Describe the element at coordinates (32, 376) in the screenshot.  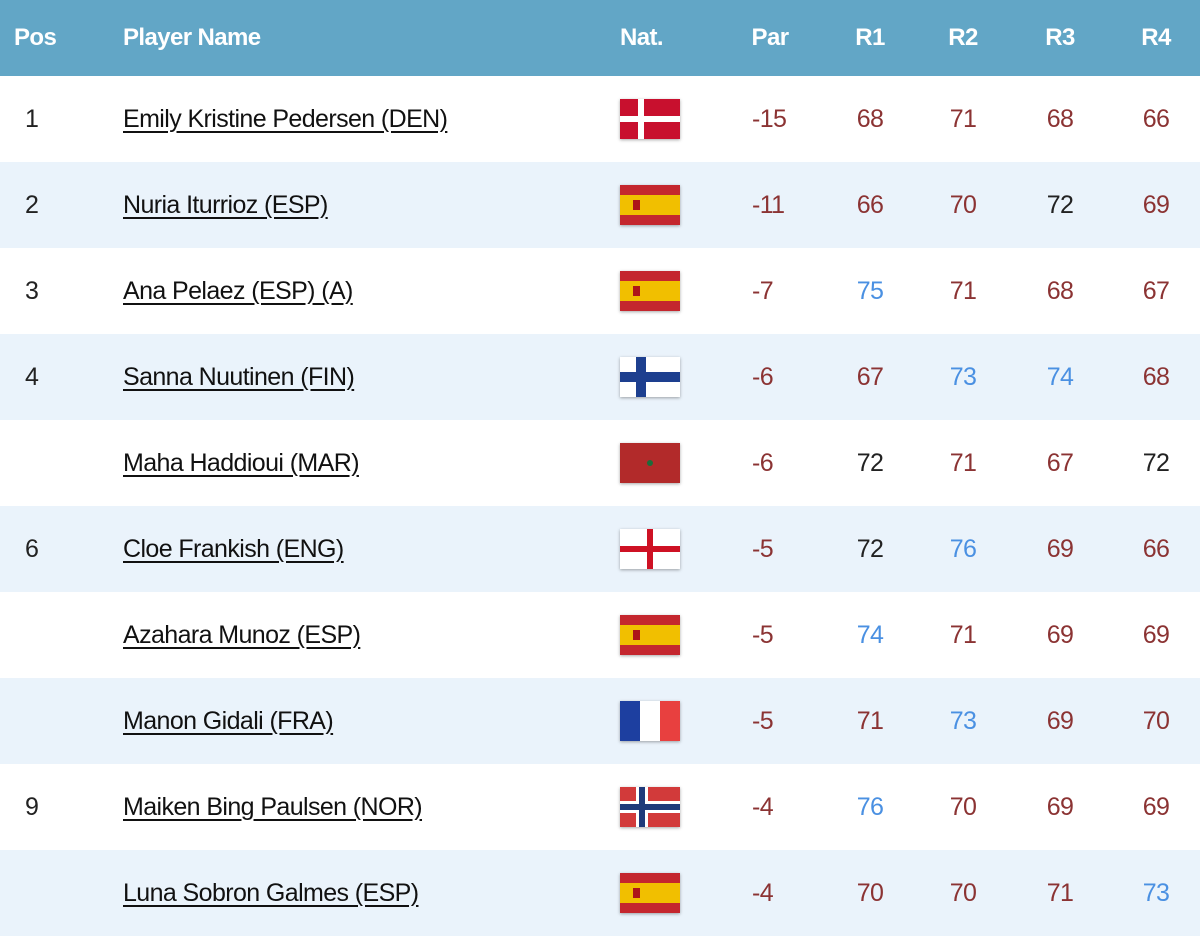
I see `position: 4` at that location.